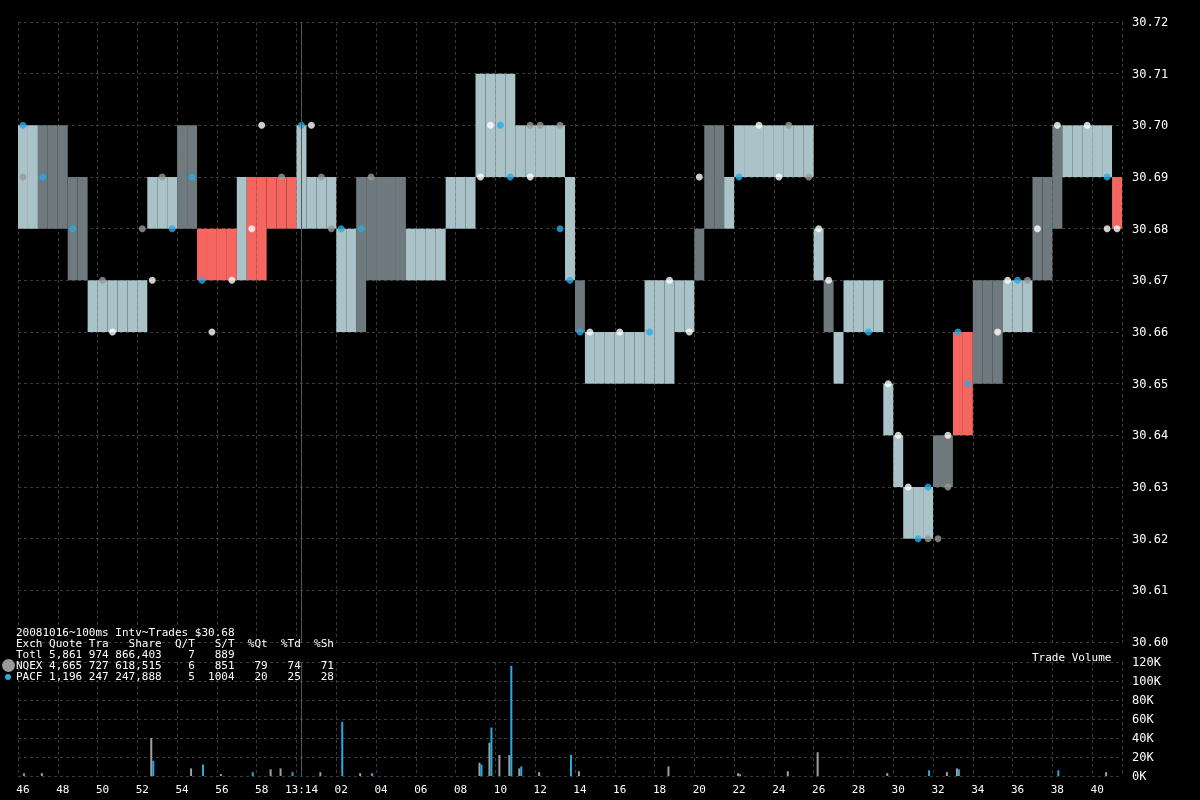 This screenshot has width=1200, height=800. What do you see at coordinates (102, 789) in the screenshot?
I see `x-tick-label: 50` at bounding box center [102, 789].